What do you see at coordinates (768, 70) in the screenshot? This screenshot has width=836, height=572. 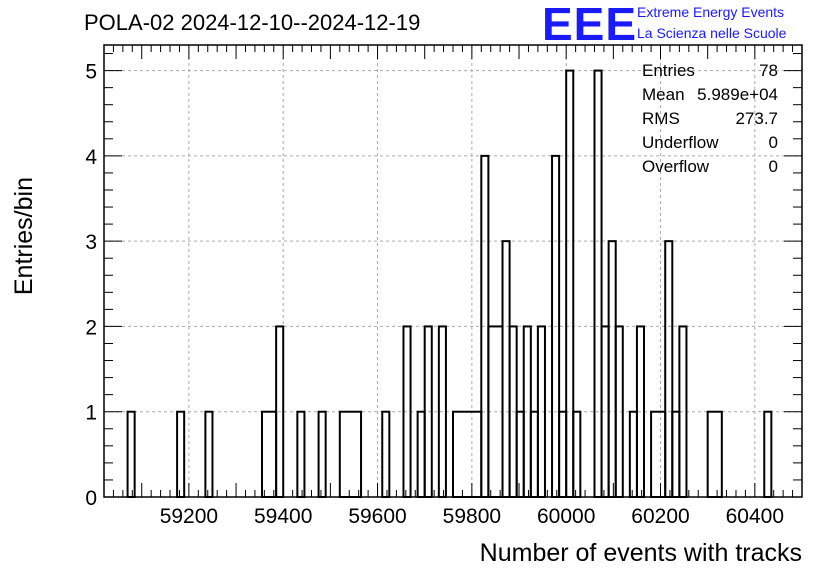 I see `stats-value: 78` at bounding box center [768, 70].